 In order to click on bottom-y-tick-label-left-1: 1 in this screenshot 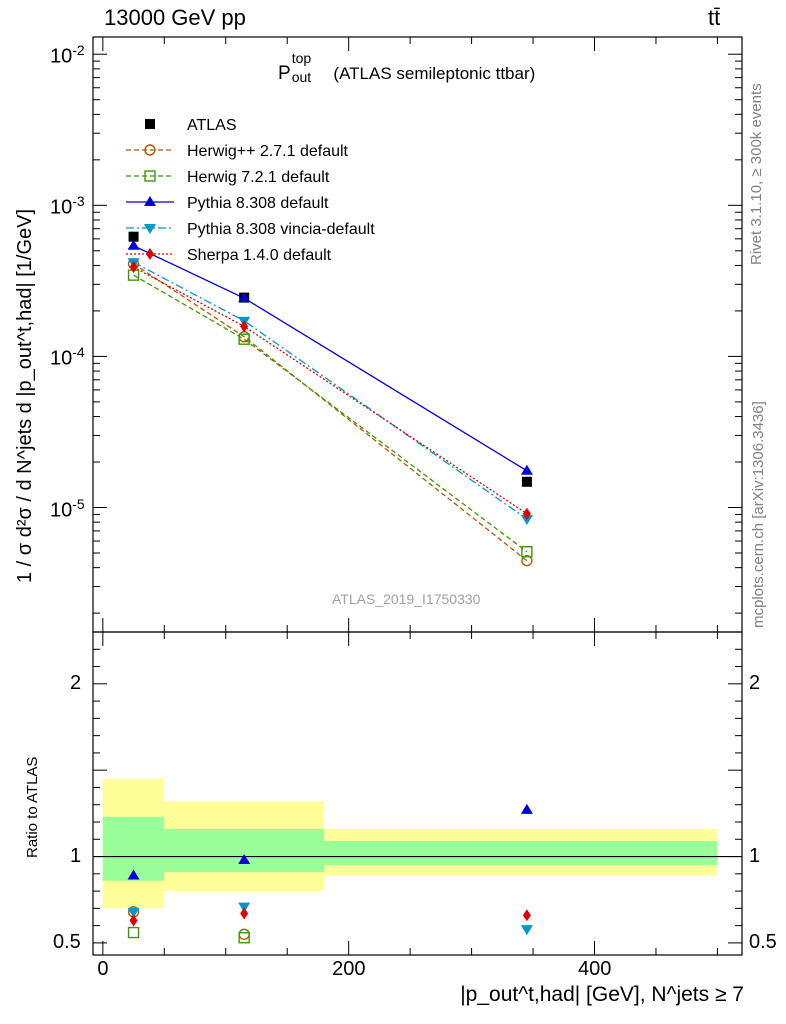, I will do `click(76, 855)`.